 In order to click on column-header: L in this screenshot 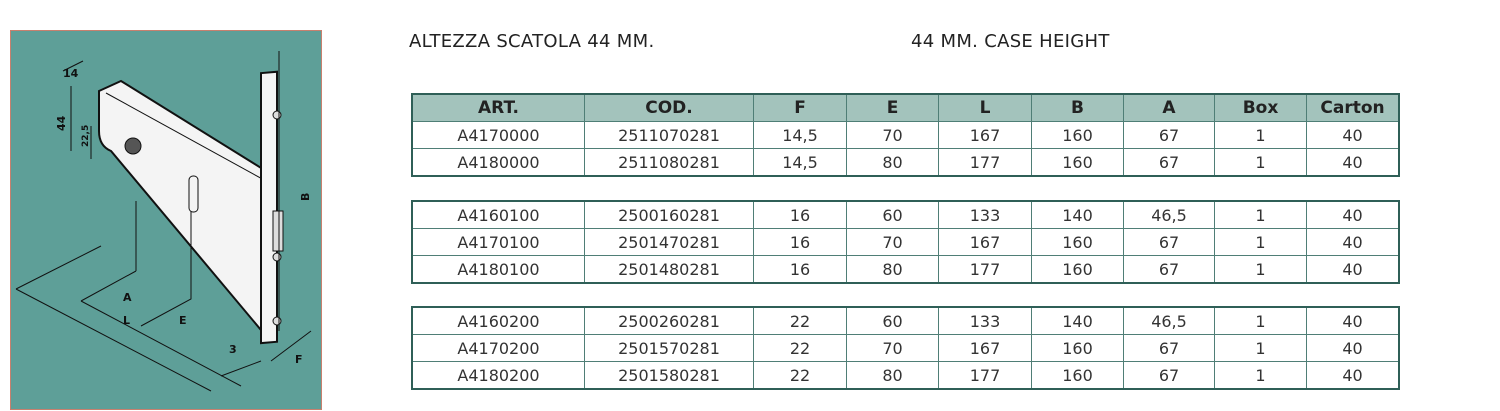, I will do `click(985, 107)`.